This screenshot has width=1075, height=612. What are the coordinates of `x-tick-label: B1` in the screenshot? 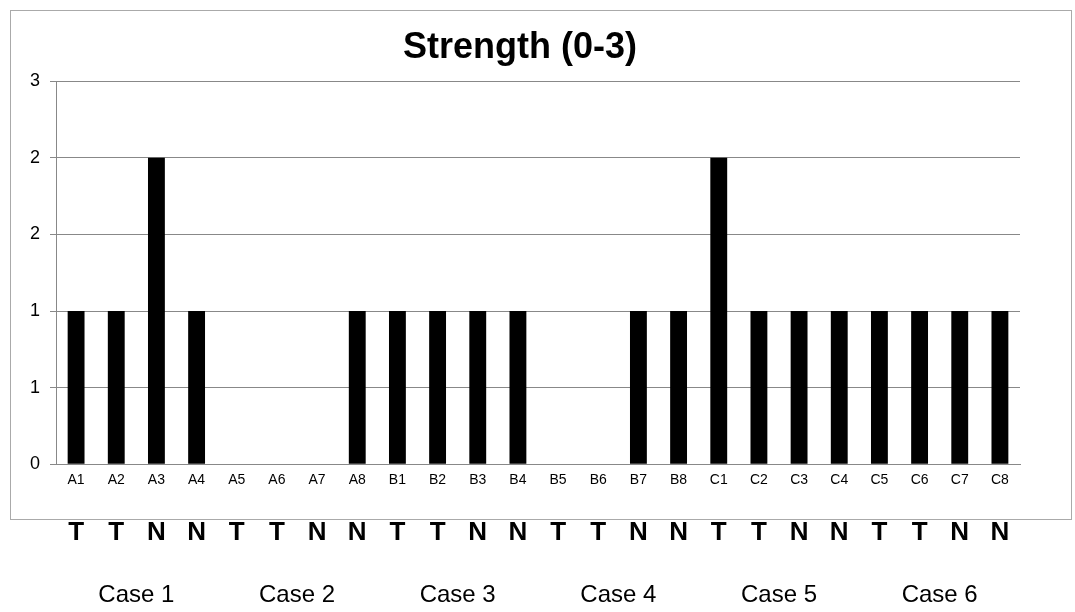 It's located at (397, 479).